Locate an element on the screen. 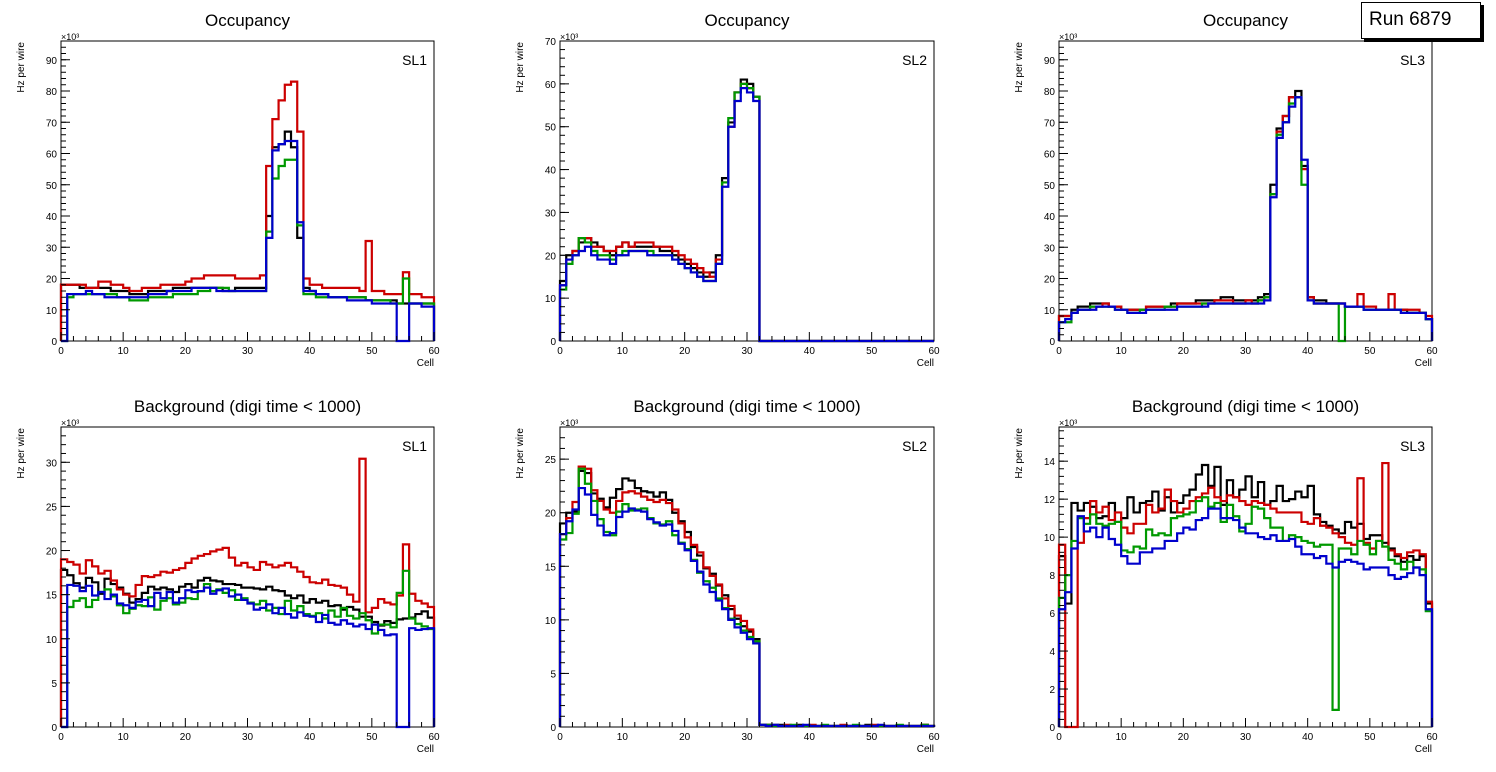 This screenshot has height=772, width=1496. y-tick-label: 12 is located at coordinates (1050, 500).